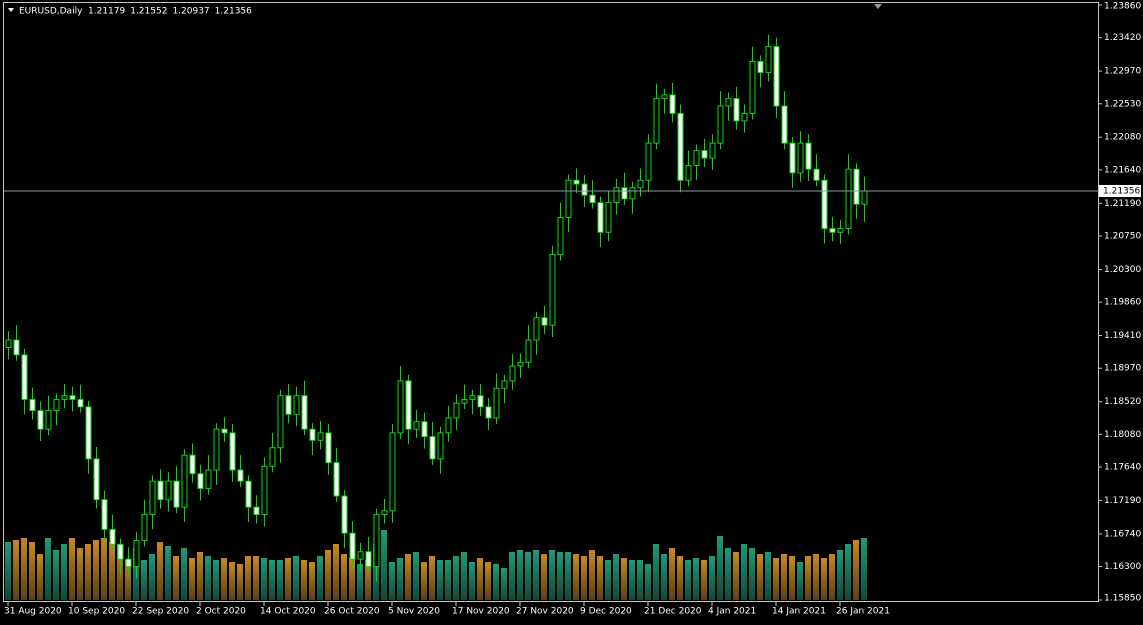  I want to click on y-tick-label: 1.20750, so click(1122, 237).